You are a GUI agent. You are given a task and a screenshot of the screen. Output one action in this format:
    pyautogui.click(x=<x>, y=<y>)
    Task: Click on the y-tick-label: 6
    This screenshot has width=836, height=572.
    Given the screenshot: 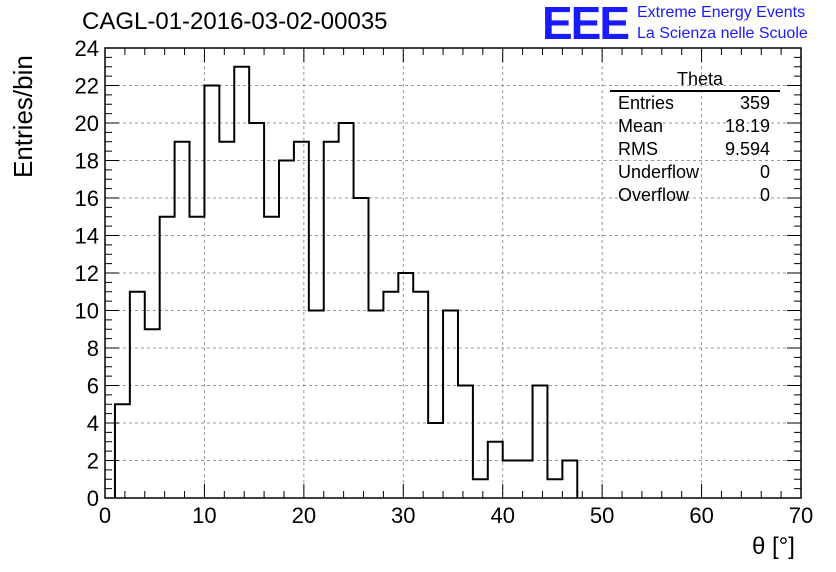 What is the action you would take?
    pyautogui.click(x=93, y=386)
    